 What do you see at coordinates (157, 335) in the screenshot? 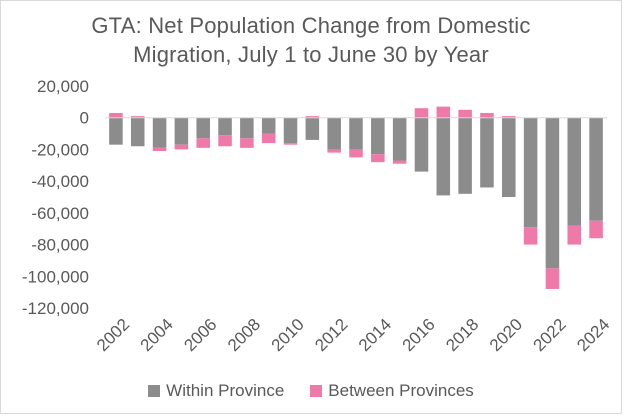
I see `x-tick-label: 2004` at bounding box center [157, 335].